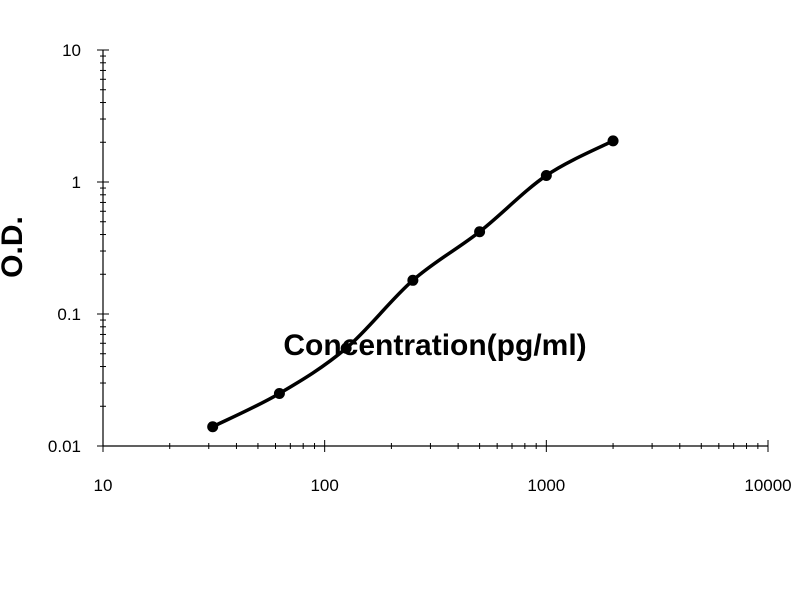 This screenshot has width=800, height=600. I want to click on y-tick-label: 10, so click(71, 50).